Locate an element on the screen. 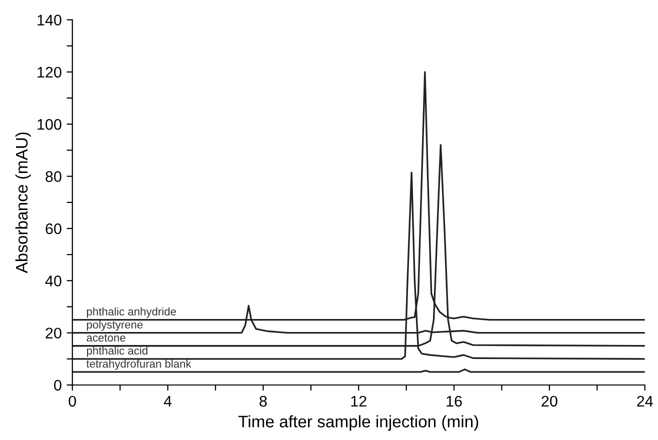  x-axis-title: Time after sample injection (min) is located at coordinates (358, 423).